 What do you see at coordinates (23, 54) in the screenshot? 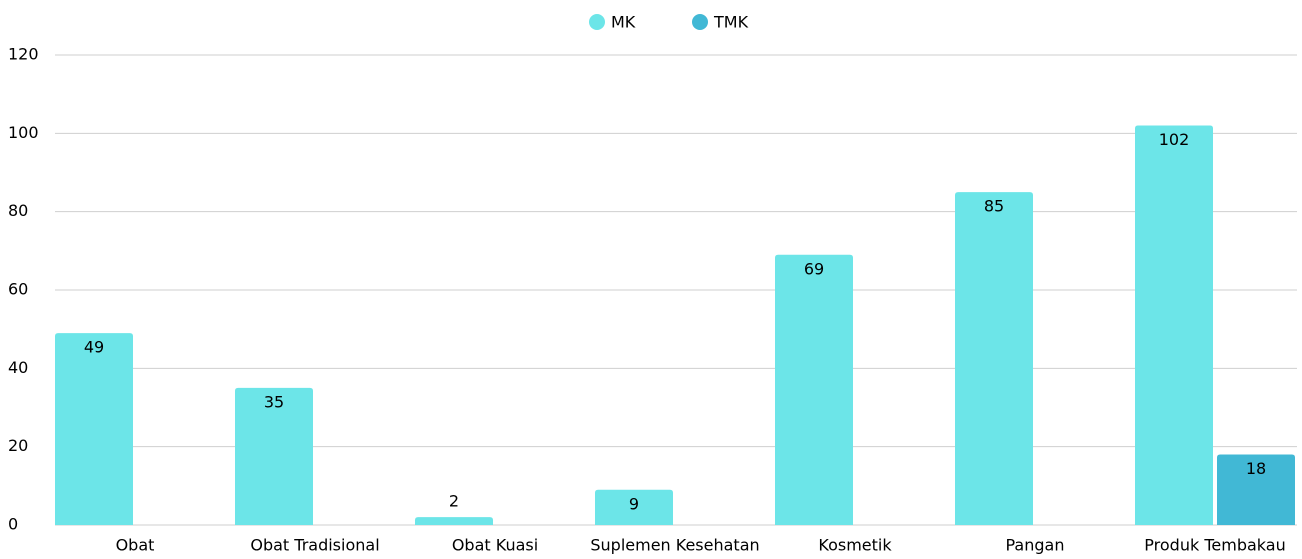
I see `y-tick-label: 120` at bounding box center [23, 54].